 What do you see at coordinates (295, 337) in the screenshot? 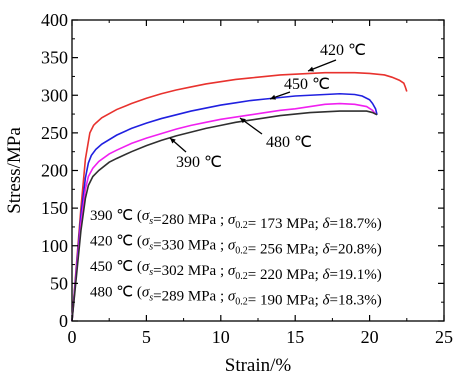
I see `x-tick-label: 15` at bounding box center [295, 337].